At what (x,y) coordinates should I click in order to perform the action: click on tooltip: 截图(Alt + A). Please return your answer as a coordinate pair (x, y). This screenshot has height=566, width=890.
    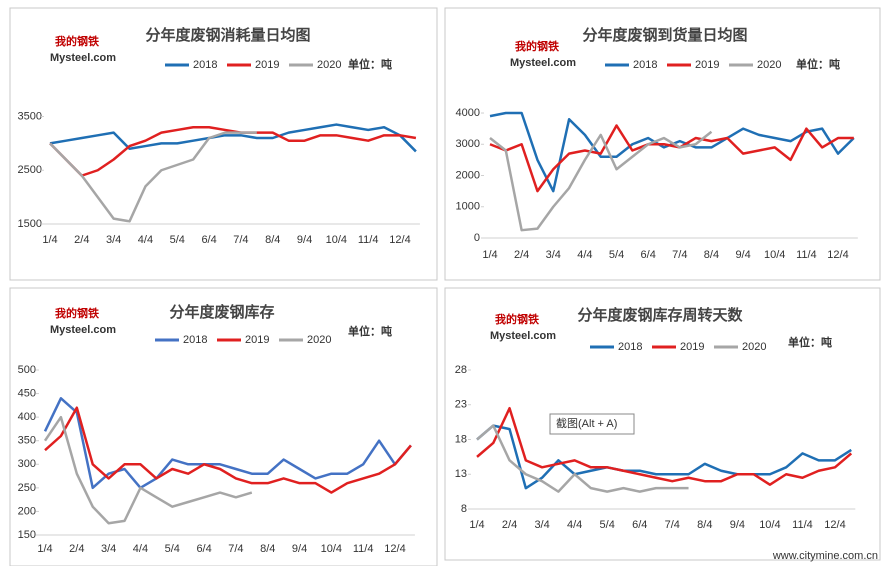
    Looking at the image, I should click on (586, 423).